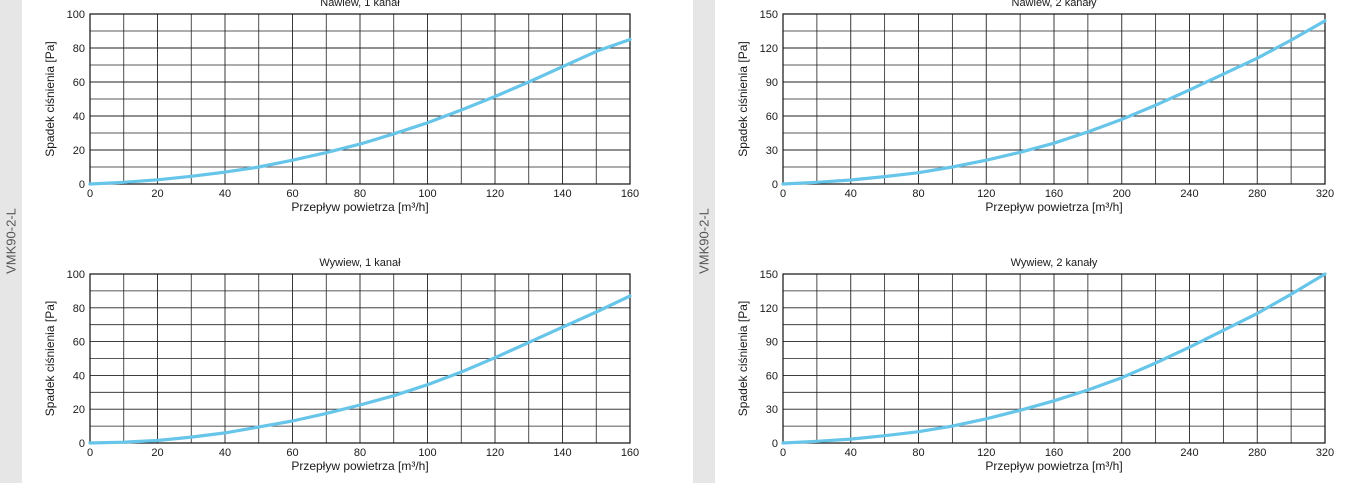  Describe the element at coordinates (11, 241) in the screenshot. I see `left-side-band` at that location.